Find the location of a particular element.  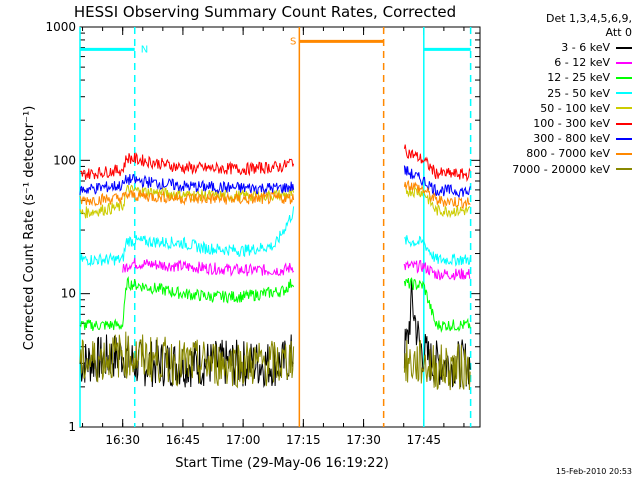

y-tick-label-3: 1000 is located at coordinates (60, 27).